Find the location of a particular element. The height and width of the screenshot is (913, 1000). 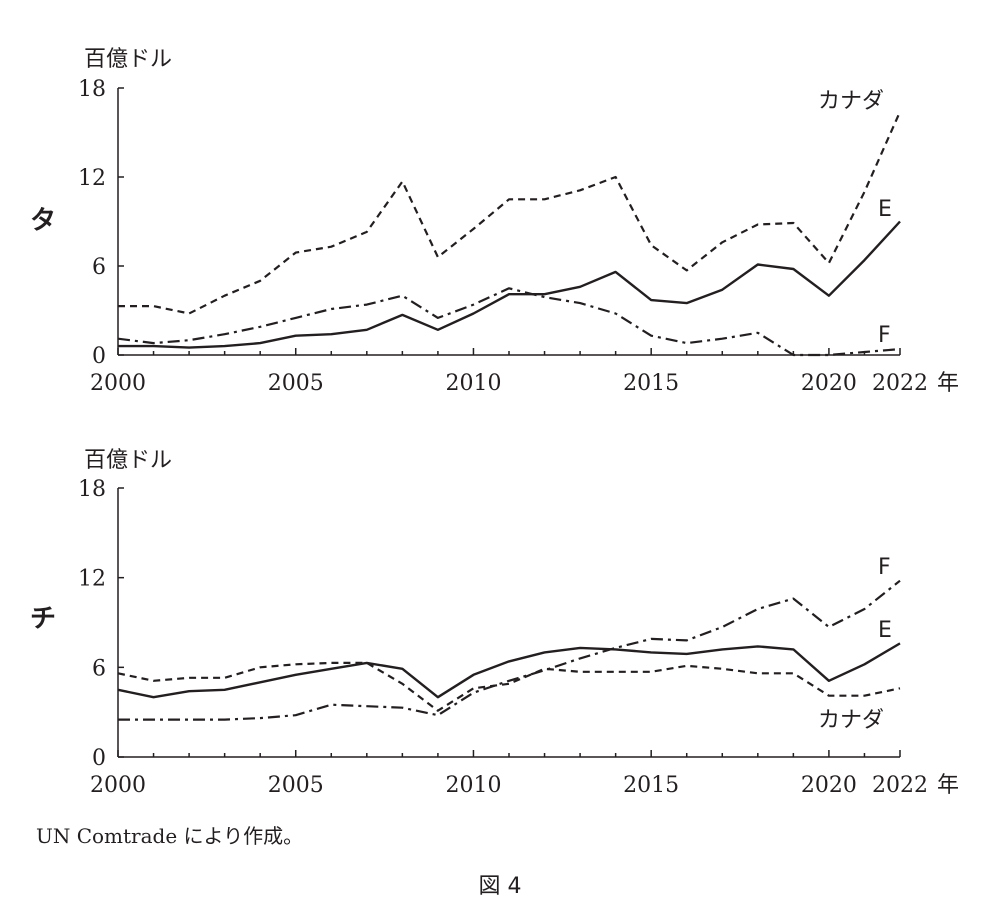

series-line-canada is located at coordinates (509, 686).